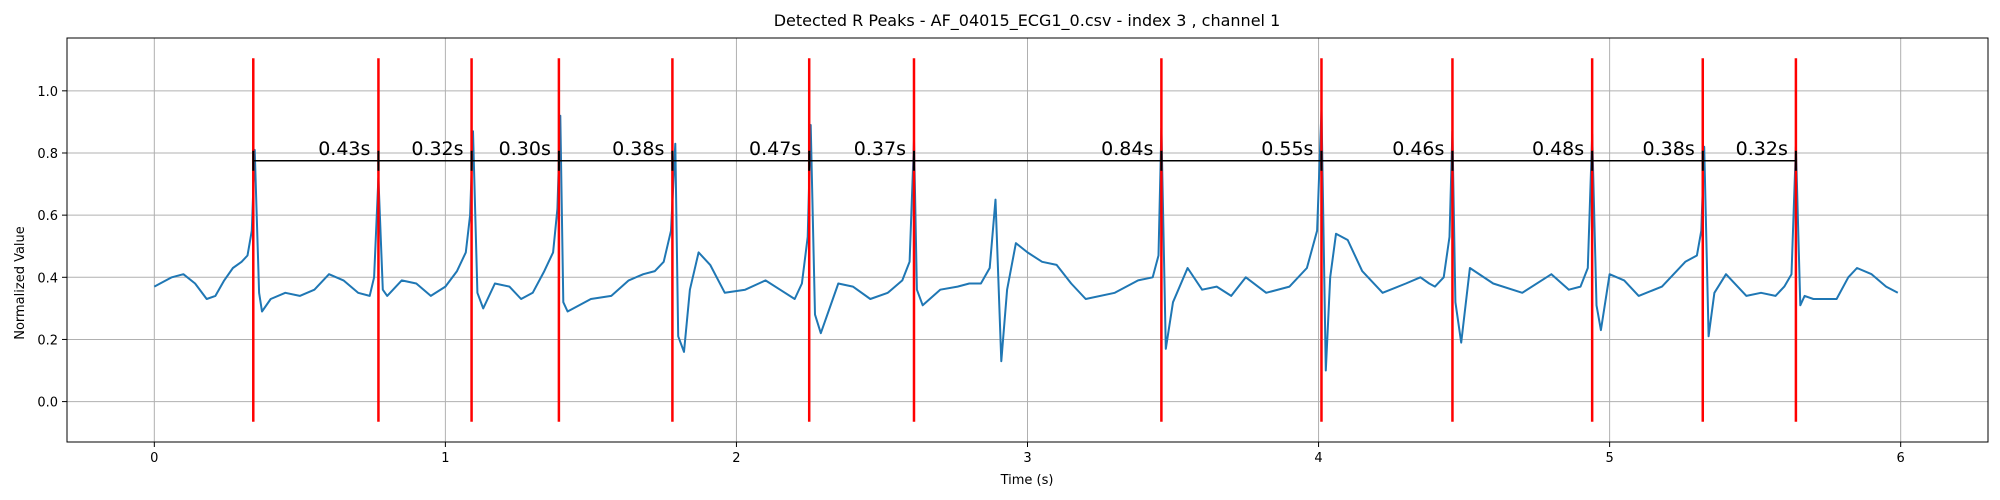 This screenshot has width=2000, height=500. What do you see at coordinates (1027, 458) in the screenshot?
I see `x-tick-label: 3` at bounding box center [1027, 458].